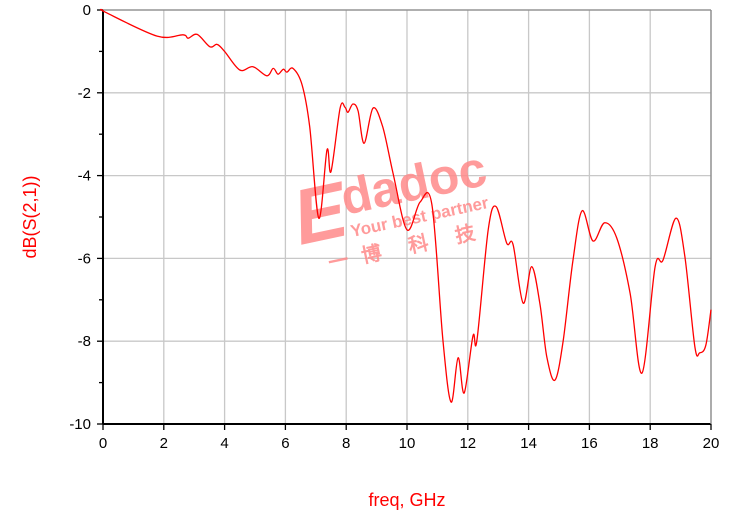 Image resolution: width=746 pixels, height=519 pixels. Describe the element at coordinates (589, 443) in the screenshot. I see `x-tick-label: 16` at that location.